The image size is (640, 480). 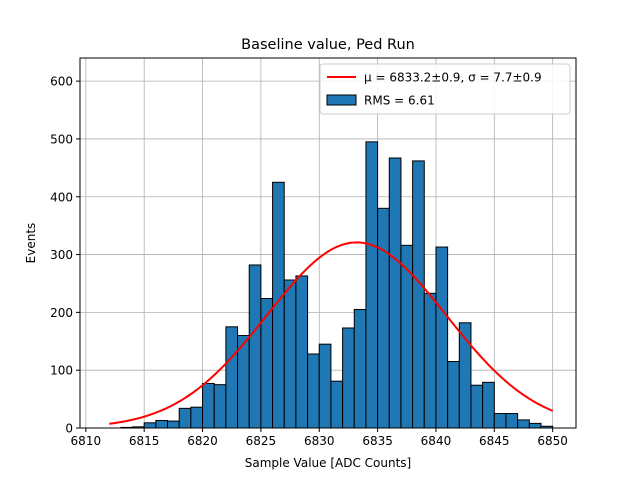 I want to click on x-tick-label: 6830, so click(x=319, y=441).